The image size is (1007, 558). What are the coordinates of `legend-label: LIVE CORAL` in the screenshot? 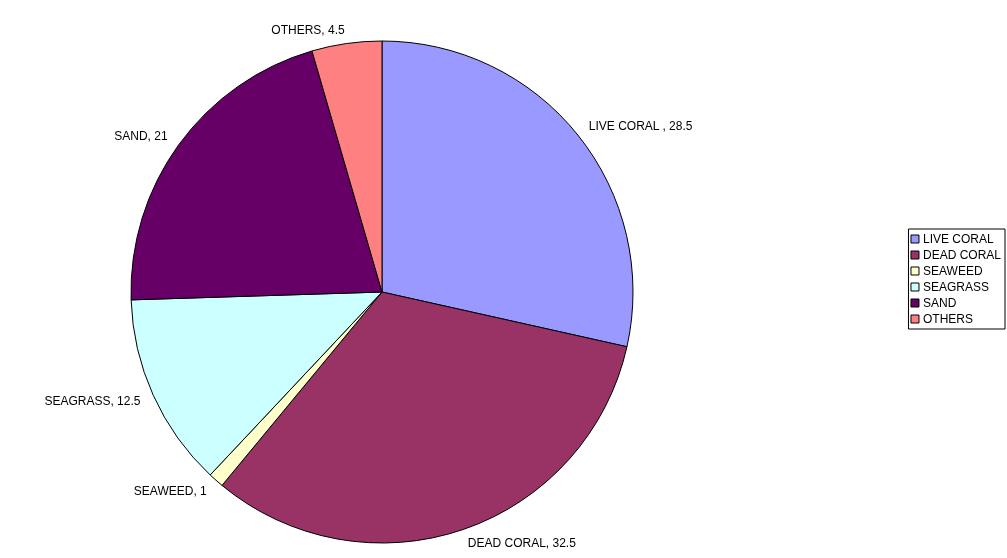 It's located at (958, 239).